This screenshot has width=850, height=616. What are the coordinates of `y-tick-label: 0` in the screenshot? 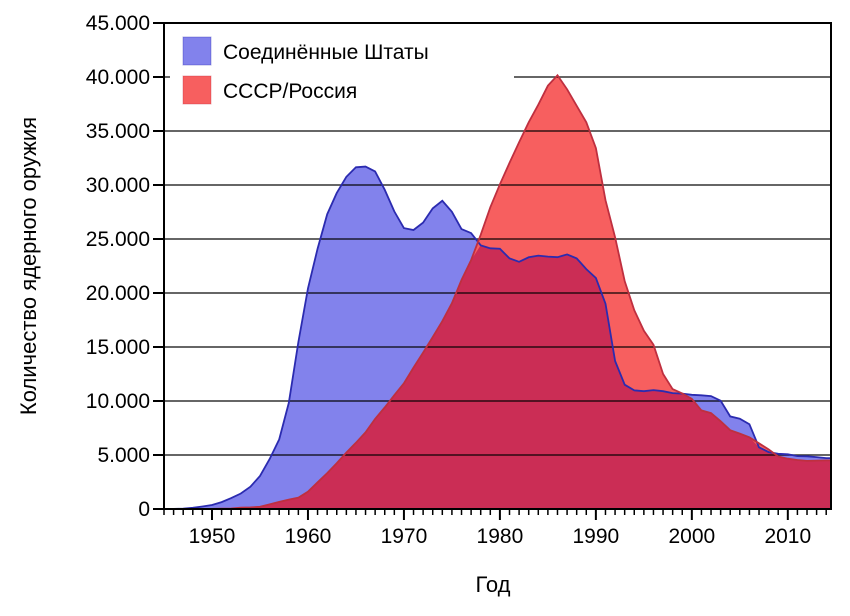 It's located at (144, 509).